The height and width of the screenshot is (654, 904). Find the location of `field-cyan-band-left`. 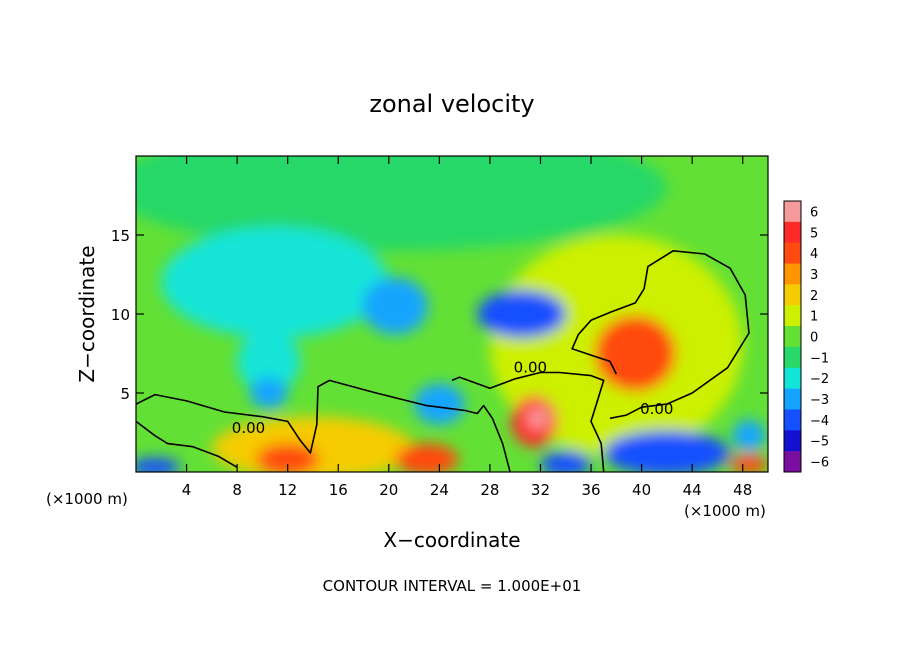

field-cyan-band-left is located at coordinates (275, 282).